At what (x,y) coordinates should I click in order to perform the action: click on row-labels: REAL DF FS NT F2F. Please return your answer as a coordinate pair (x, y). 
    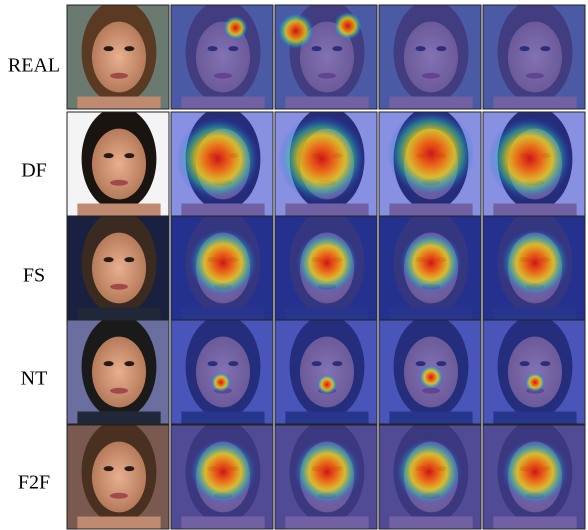
    Looking at the image, I should click on (34, 274).